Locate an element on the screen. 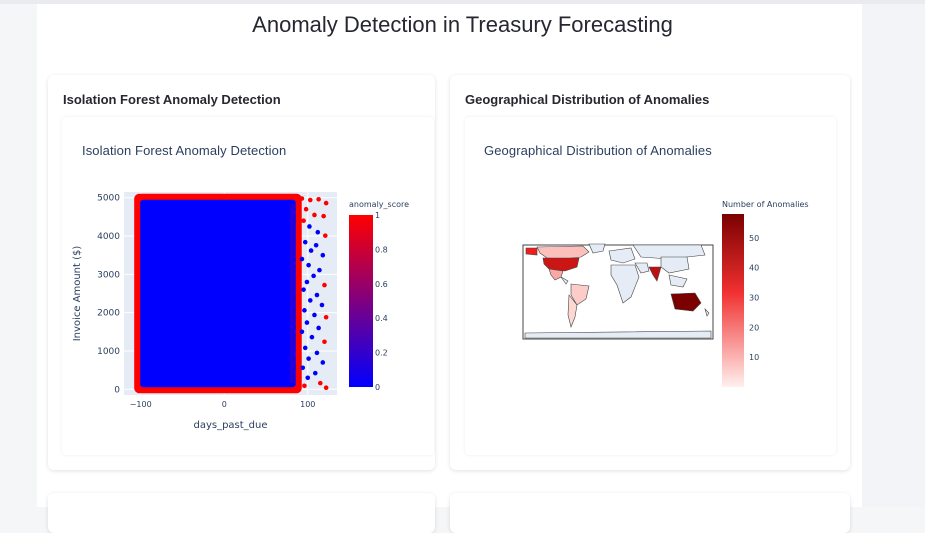  normal-points-region is located at coordinates (218, 293).